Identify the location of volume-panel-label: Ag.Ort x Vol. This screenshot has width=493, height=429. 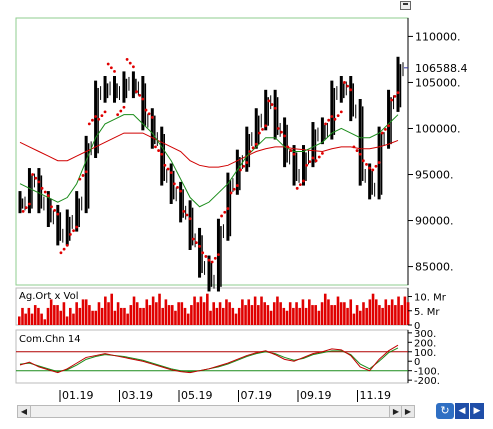
(49, 296).